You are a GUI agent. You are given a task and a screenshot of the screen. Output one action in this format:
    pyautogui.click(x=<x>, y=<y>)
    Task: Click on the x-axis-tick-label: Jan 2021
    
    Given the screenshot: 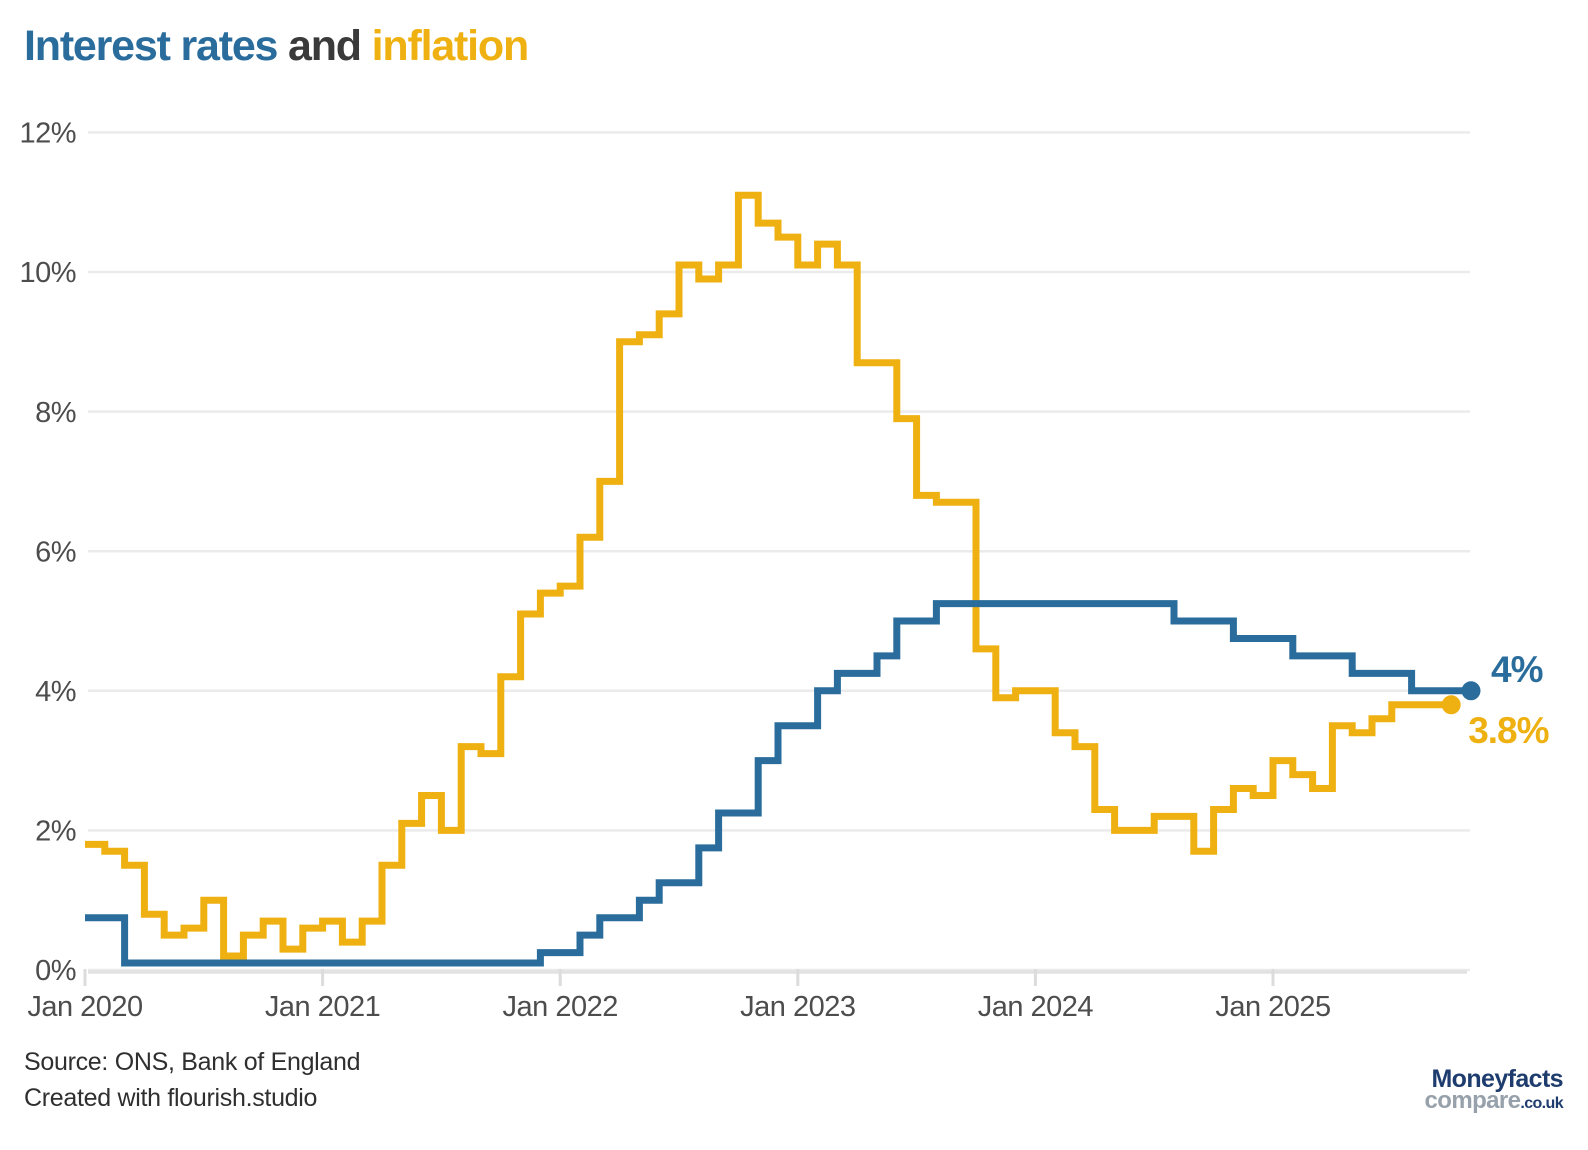 What is the action you would take?
    pyautogui.click(x=322, y=1007)
    